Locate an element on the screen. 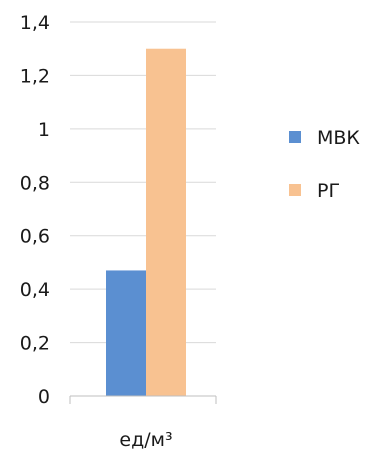 The height and width of the screenshot is (451, 380). y-tick-label: 0,8 is located at coordinates (35, 183).